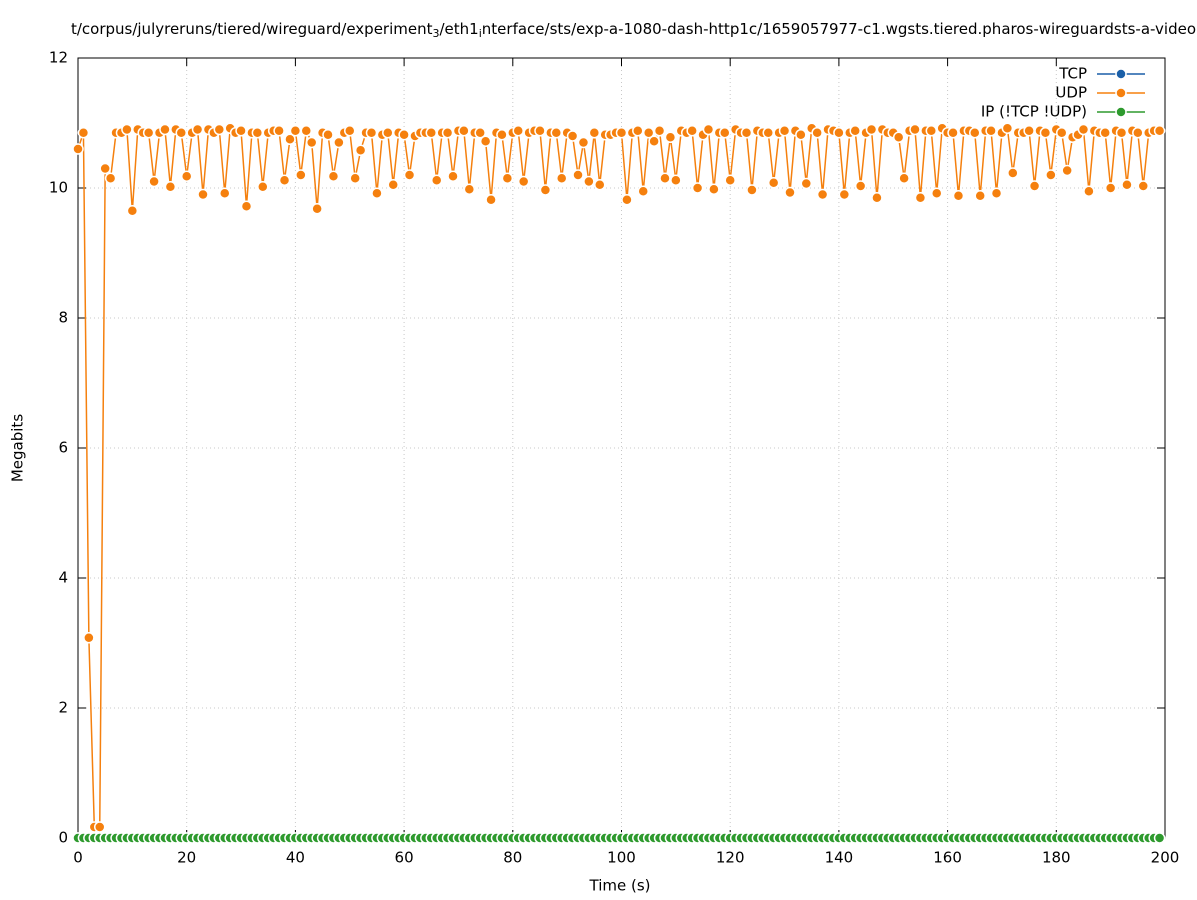  Describe the element at coordinates (1072, 74) in the screenshot. I see `legend-label: TCP` at that location.